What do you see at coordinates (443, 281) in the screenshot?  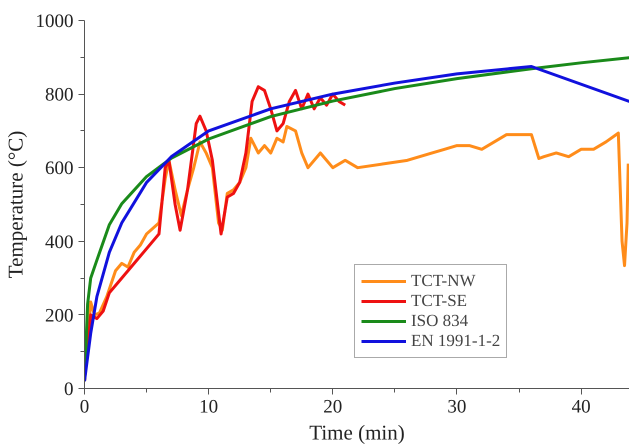 I see `legend-label: TCT-NW` at bounding box center [443, 281].